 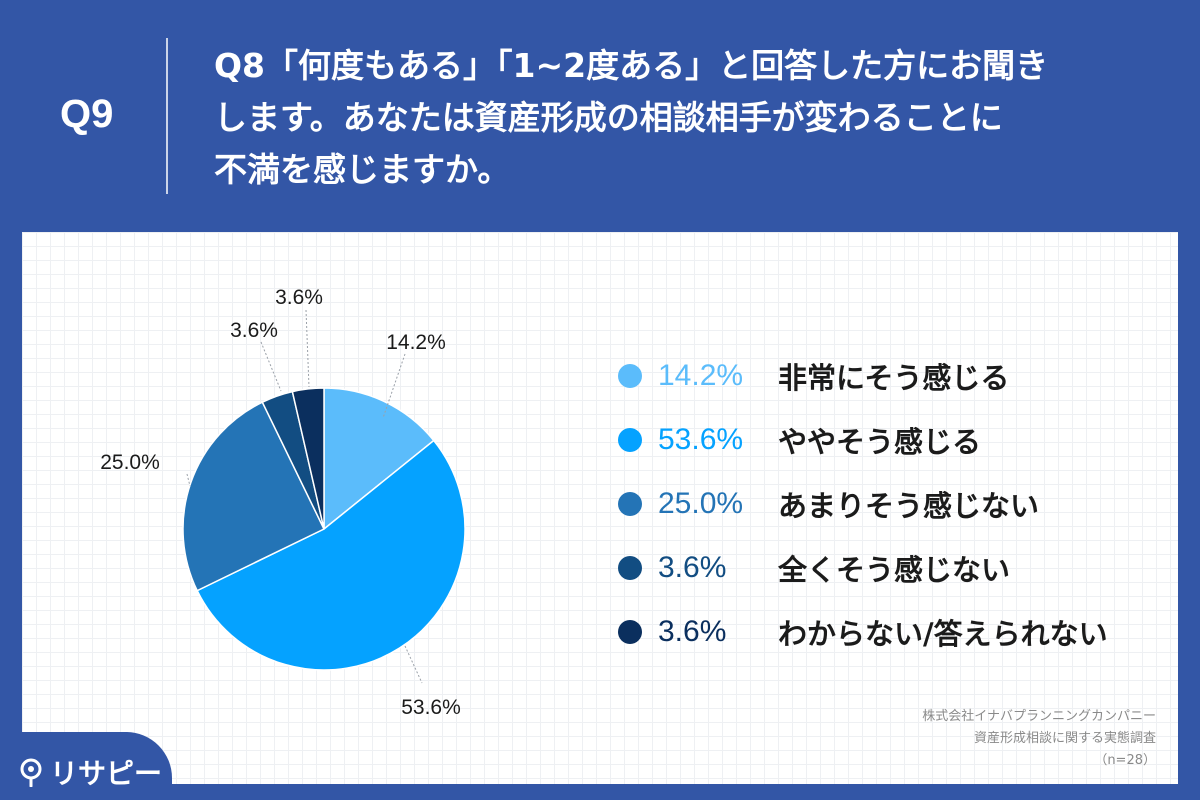 I want to click on source-company: 株式会社イナバプランニングカンパニー, so click(x=1039, y=716).